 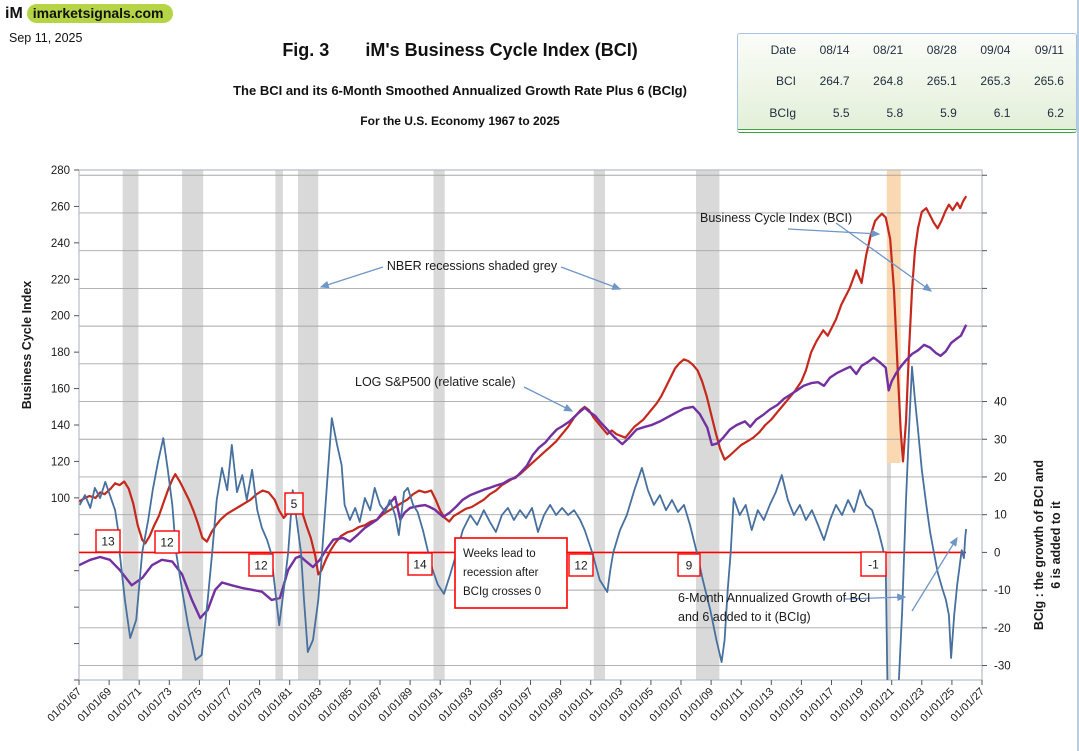 I want to click on weeks-lead-box, so click(x=511, y=573).